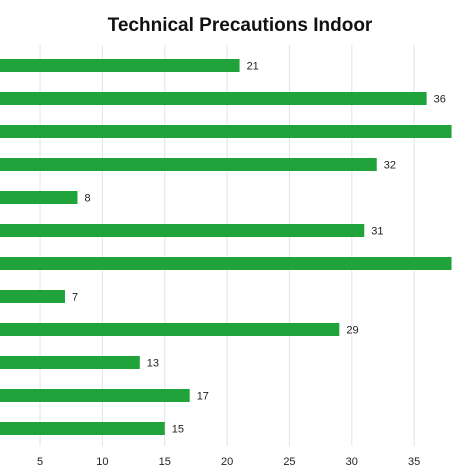 Image resolution: width=474 pixels, height=474 pixels. Describe the element at coordinates (165, 462) in the screenshot. I see `x-tick-label: 15` at that location.